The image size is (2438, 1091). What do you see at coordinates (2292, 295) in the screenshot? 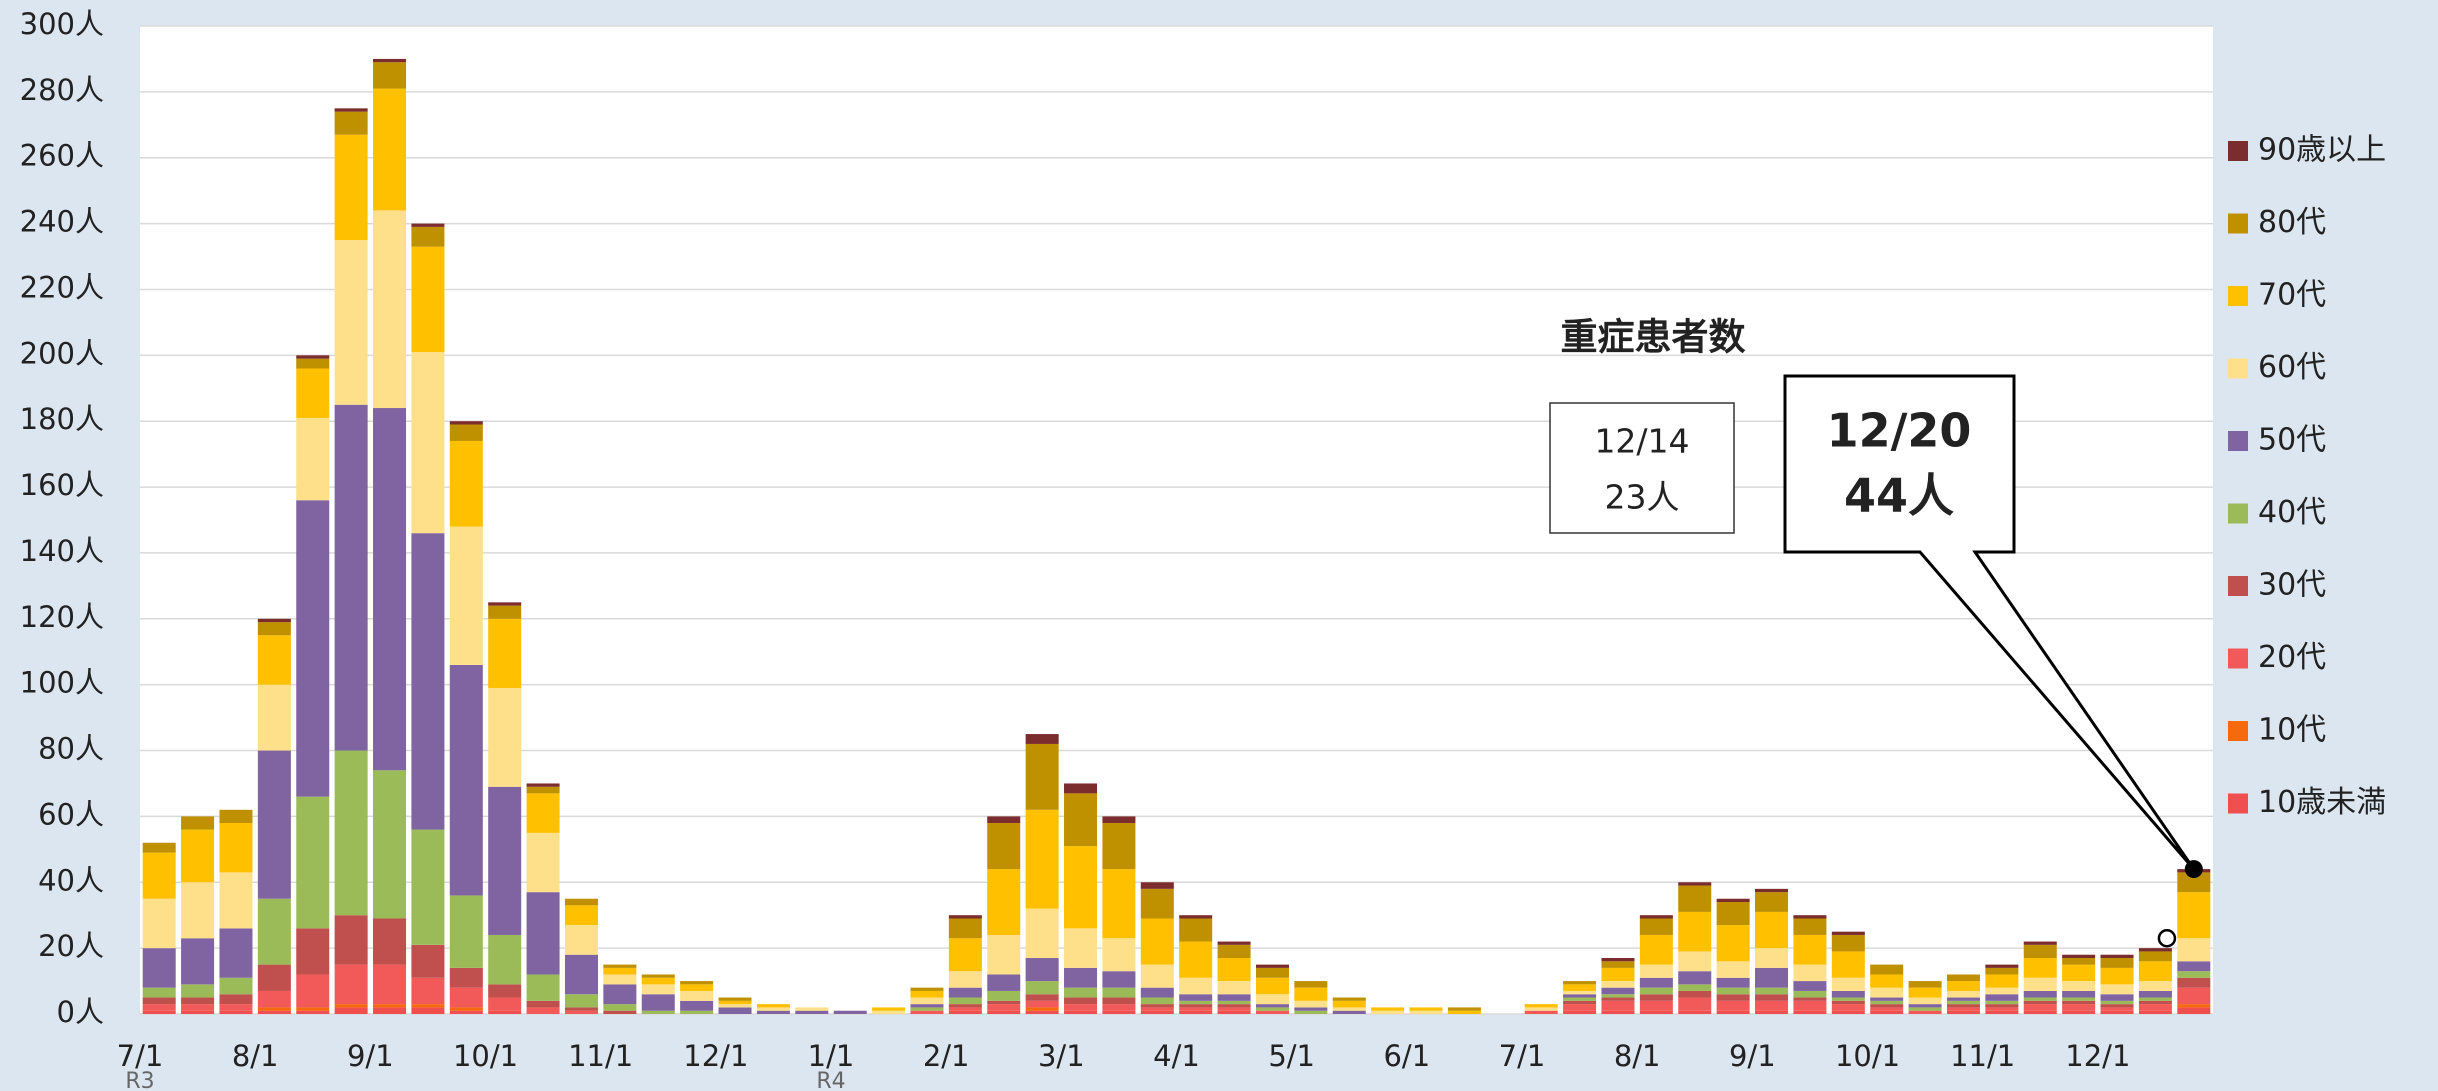
I see `legend-label: 70代` at bounding box center [2292, 295].